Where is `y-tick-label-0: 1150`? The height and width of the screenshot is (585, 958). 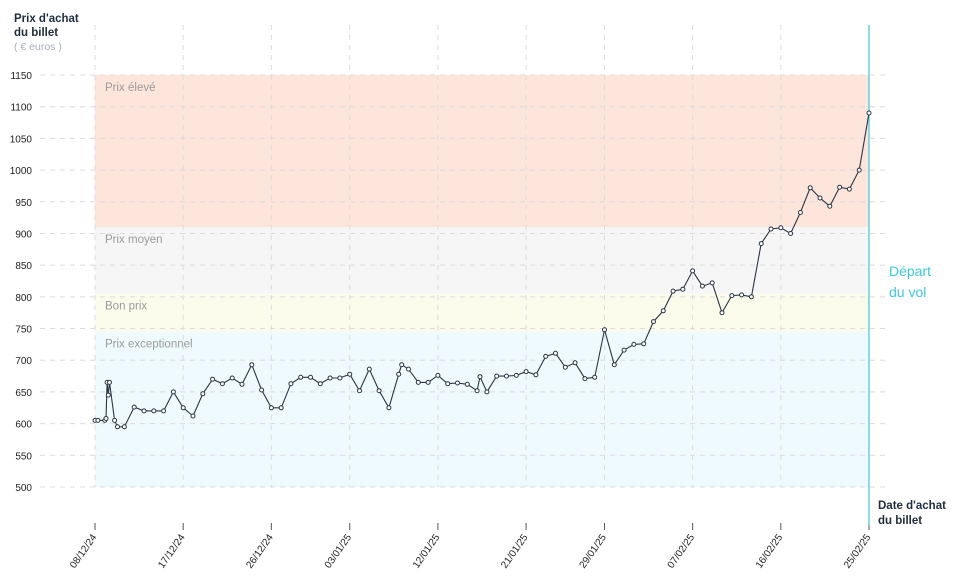
y-tick-label-0: 1150 is located at coordinates (21, 76).